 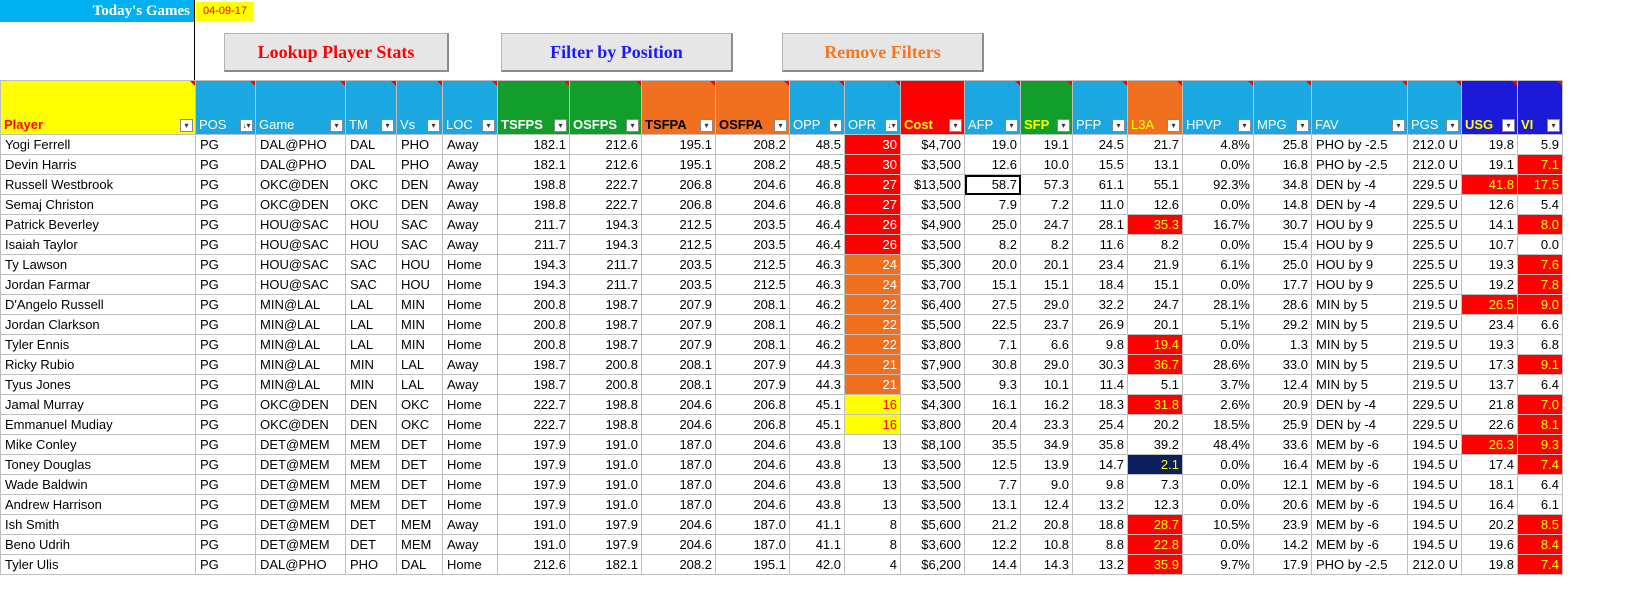 What do you see at coordinates (98, 344) in the screenshot?
I see `cell-player: Tyler Ennis` at bounding box center [98, 344].